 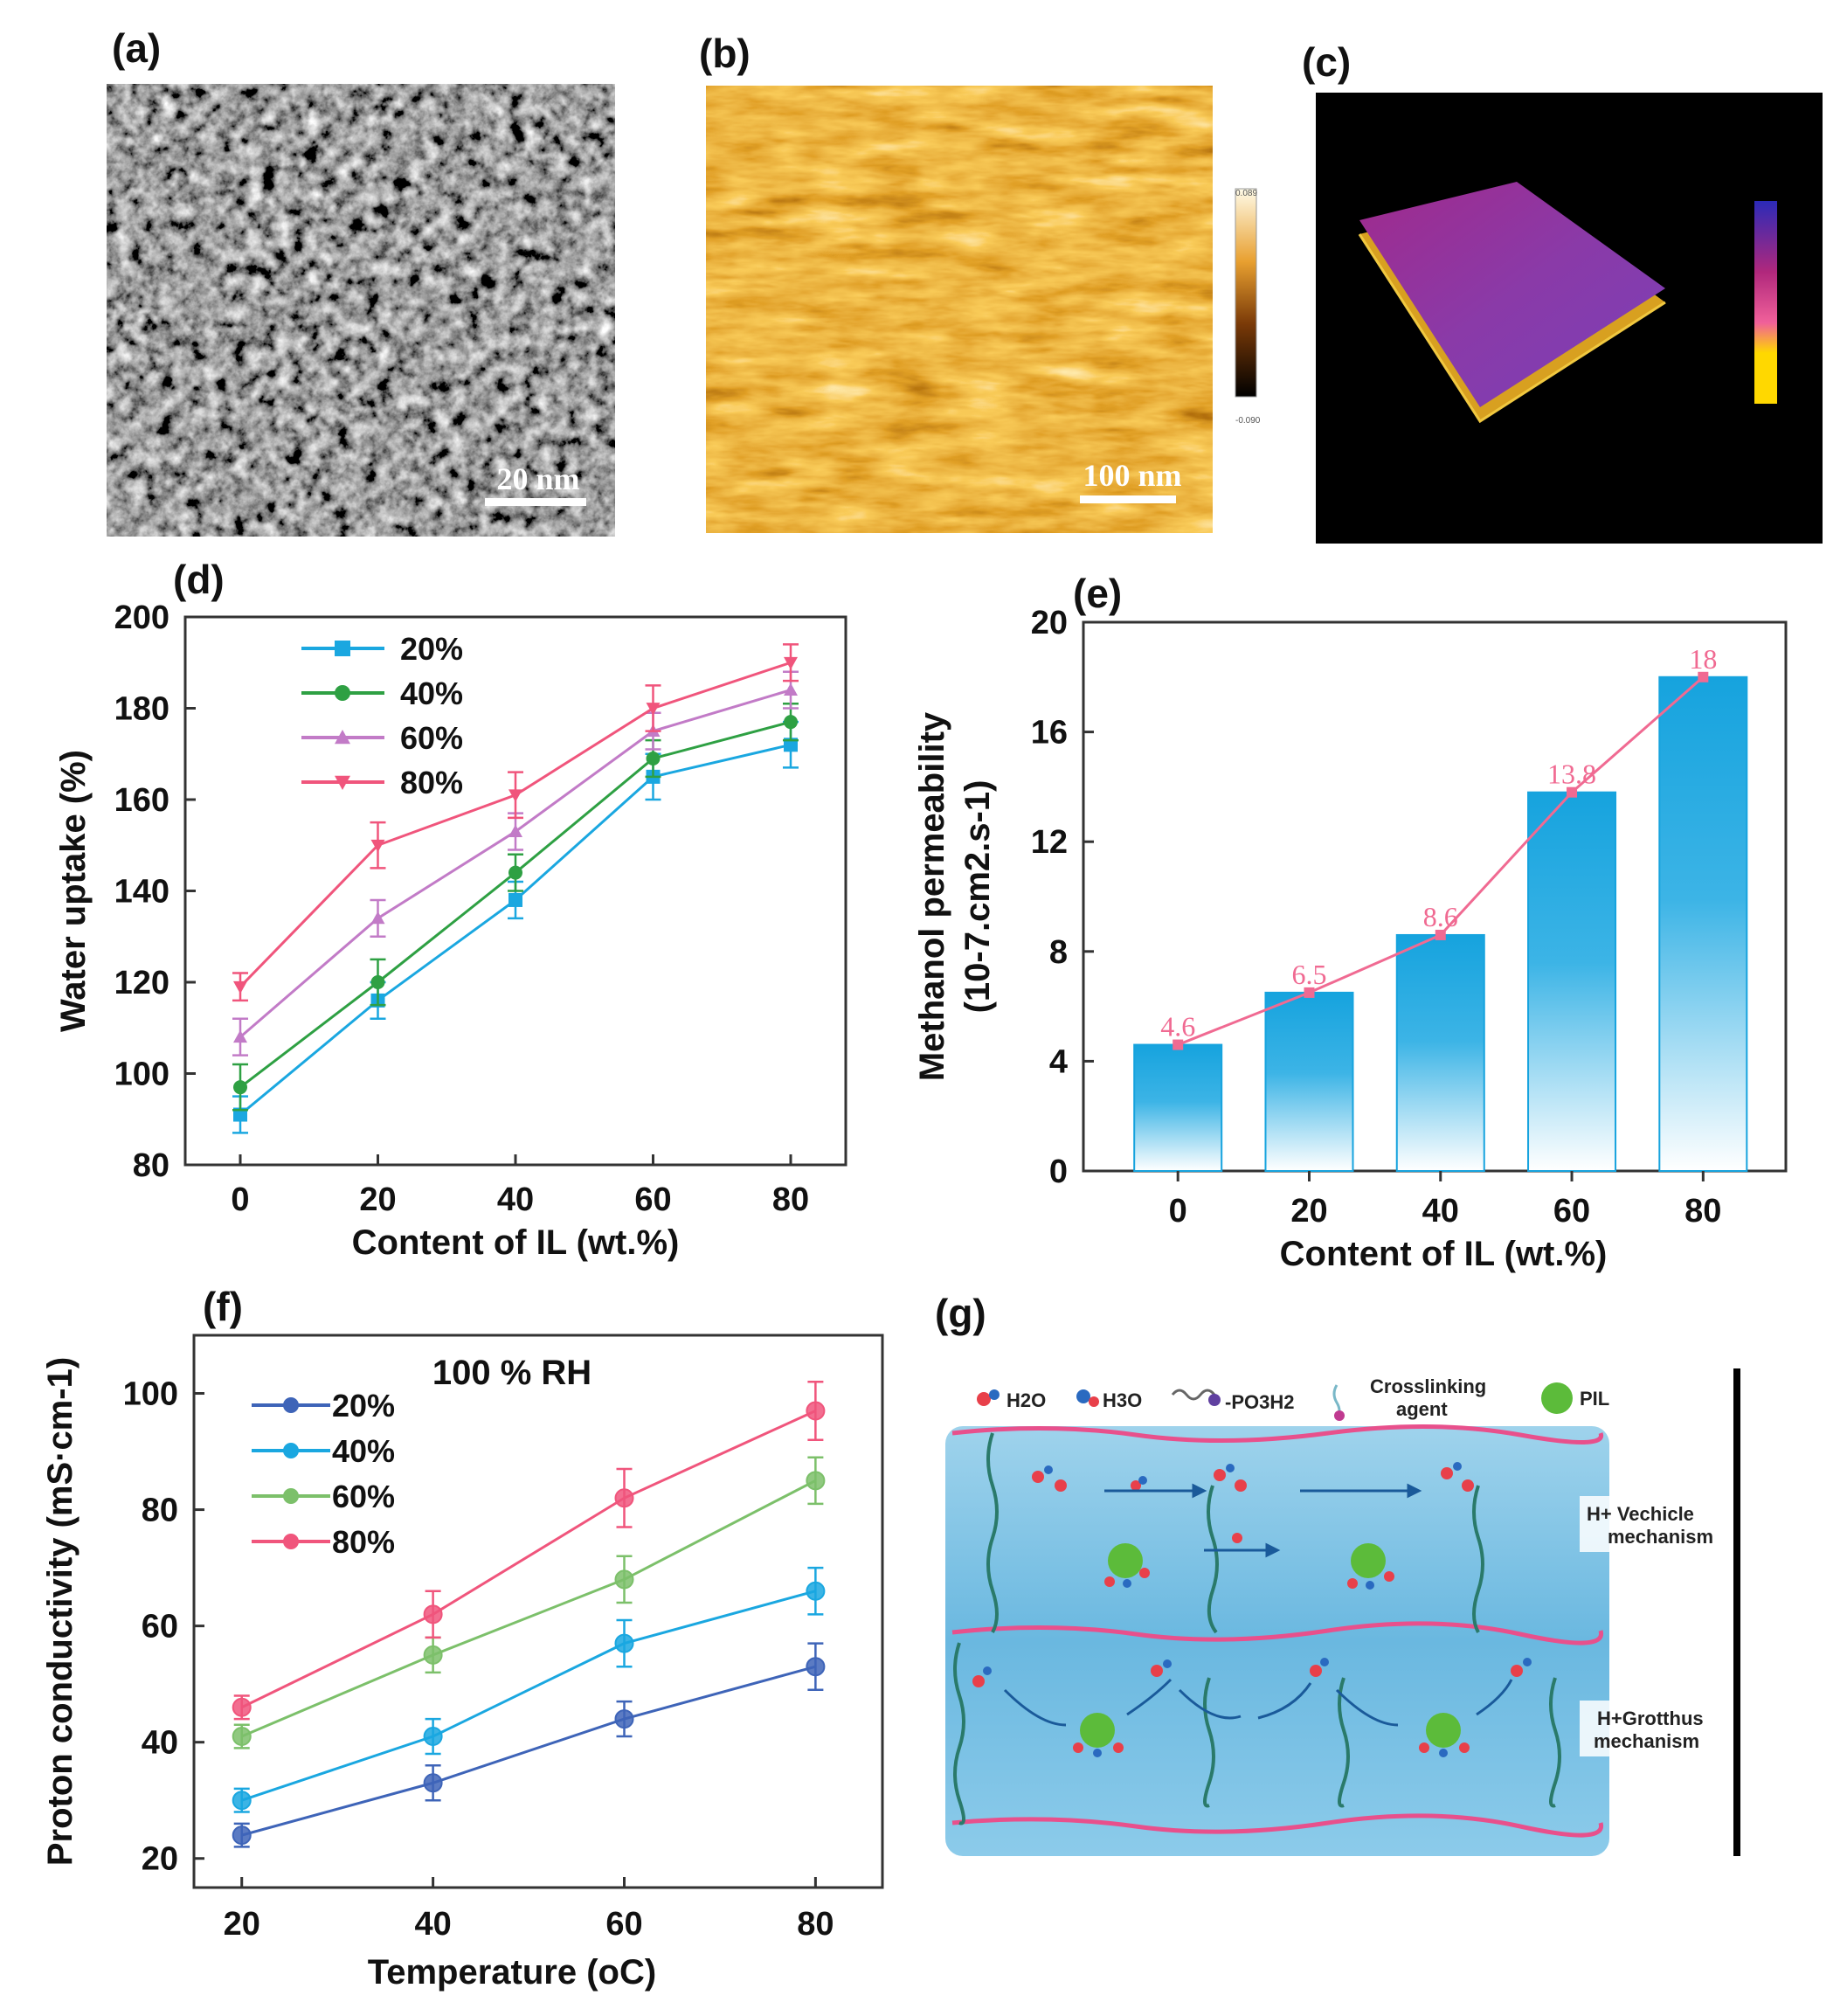 What do you see at coordinates (160, 1744) in the screenshot?
I see `y-tick-label: 40` at bounding box center [160, 1744].